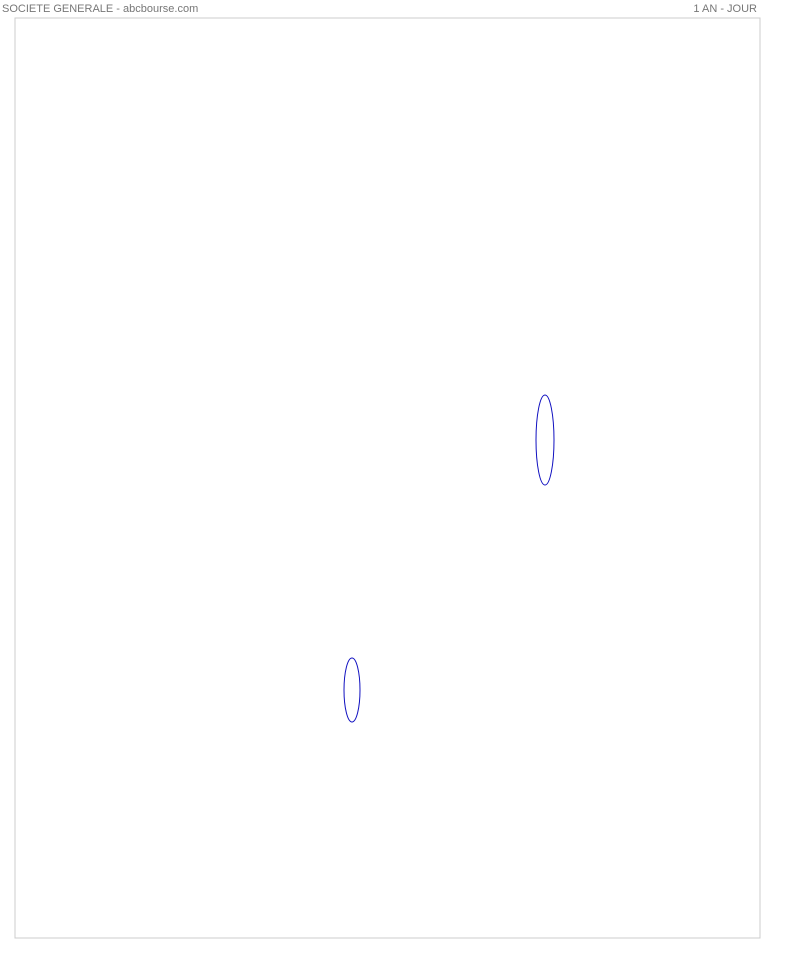  I want to click on period: 1 AN - JOUR, so click(725, 9).